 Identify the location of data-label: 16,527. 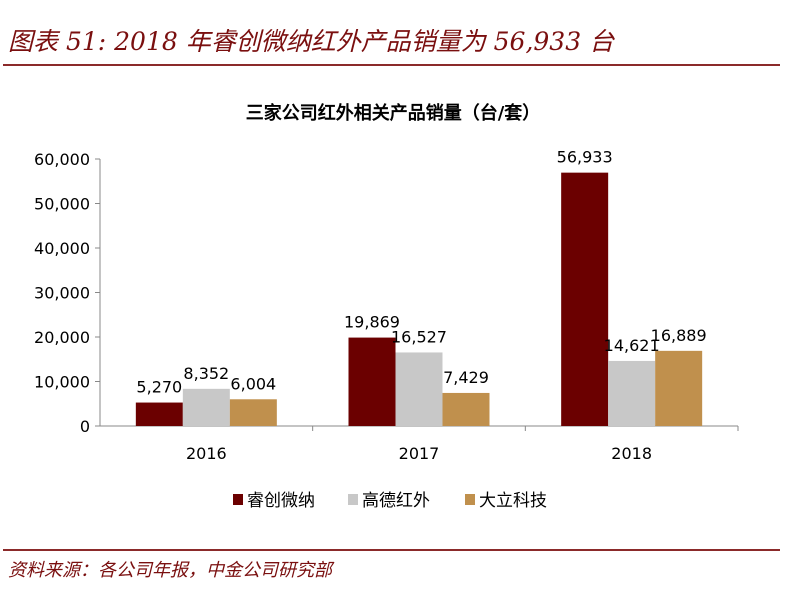
(419, 336).